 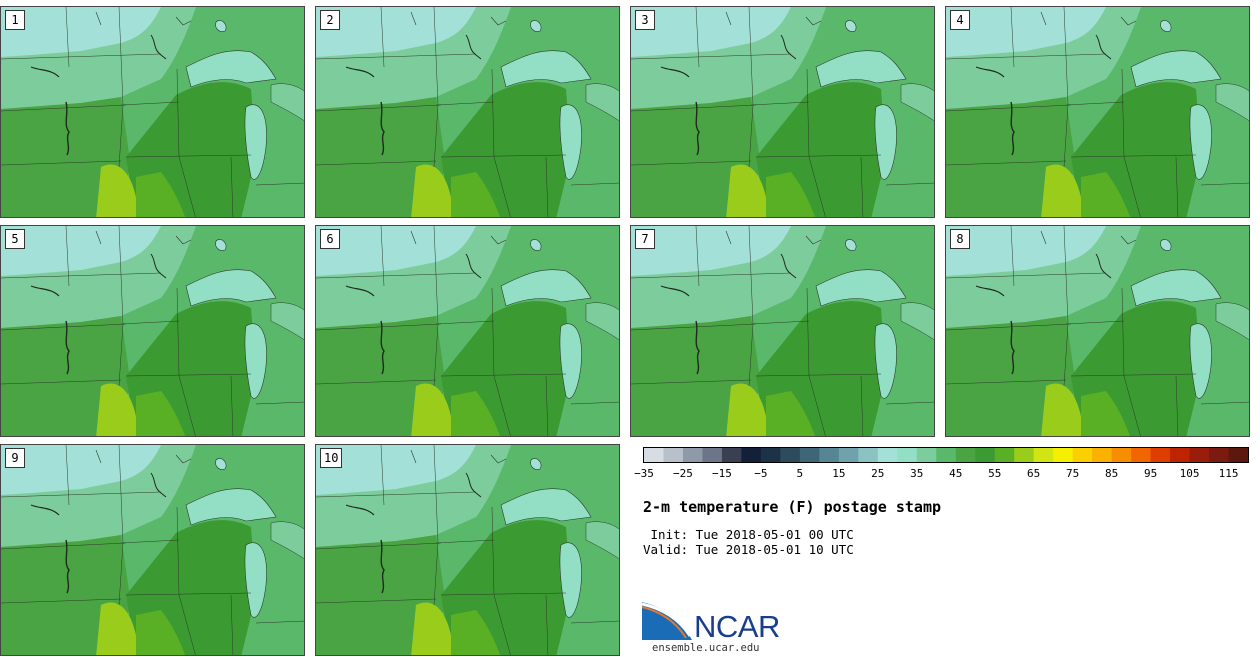 What do you see at coordinates (645, 20) in the screenshot?
I see `member-number-label: 3` at bounding box center [645, 20].